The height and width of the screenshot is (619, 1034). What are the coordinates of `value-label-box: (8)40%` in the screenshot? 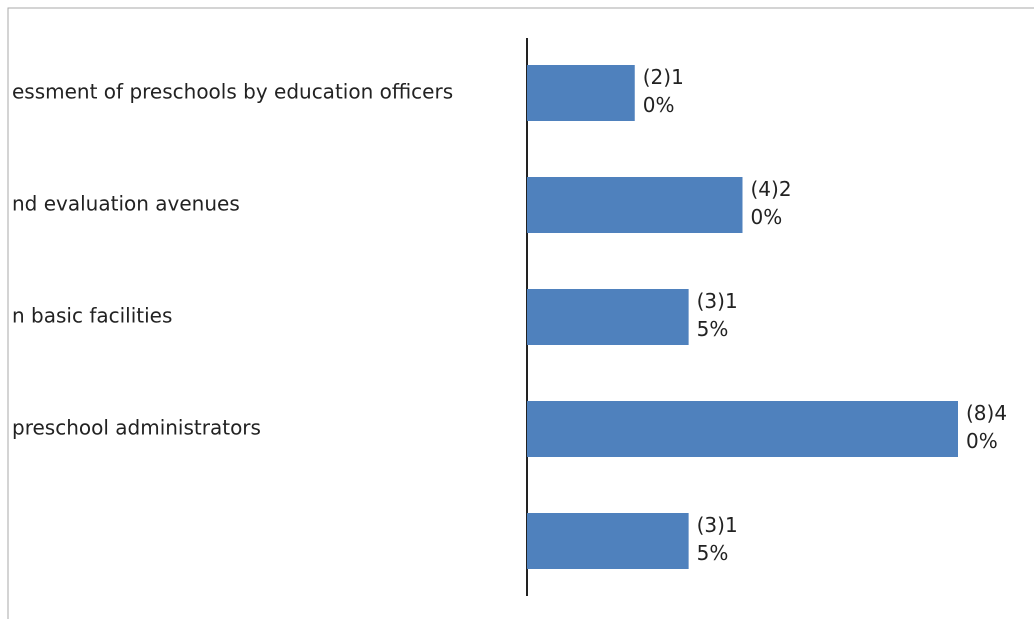 It's located at (987, 427).